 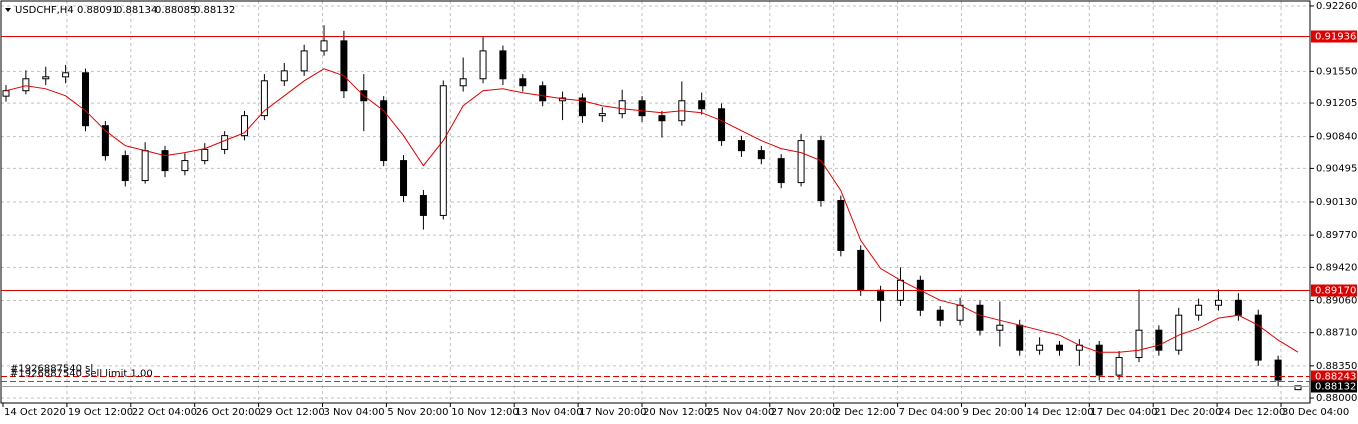 I want to click on price-box-label: 0.88243, so click(x=1335, y=377).